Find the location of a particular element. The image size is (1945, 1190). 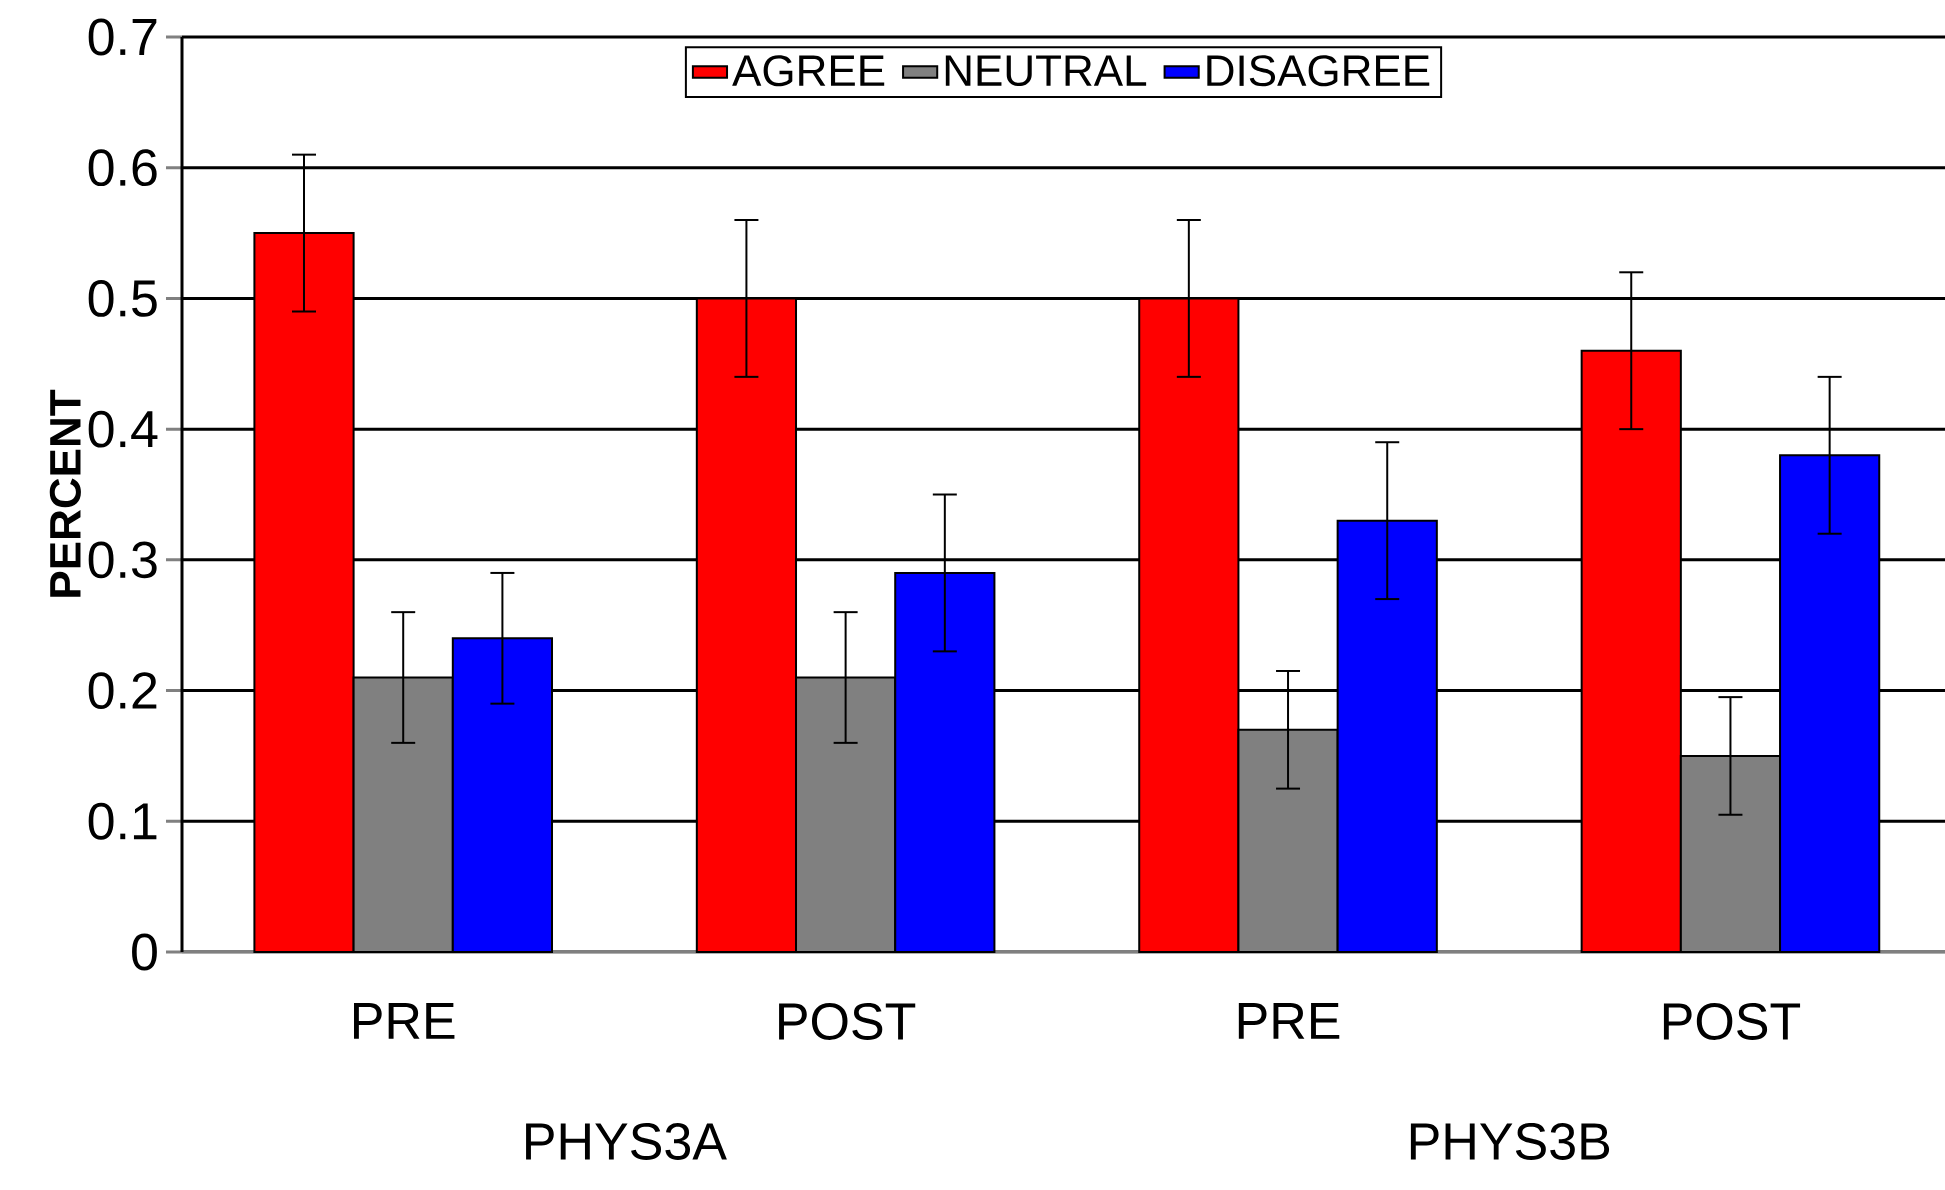

y-tick-label: 0.5 is located at coordinates (122, 298).